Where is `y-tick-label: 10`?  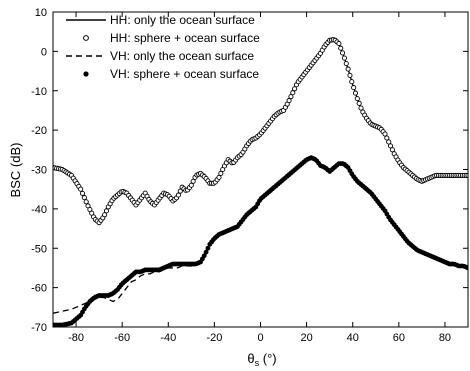
y-tick-label: 10 is located at coordinates (41, 13).